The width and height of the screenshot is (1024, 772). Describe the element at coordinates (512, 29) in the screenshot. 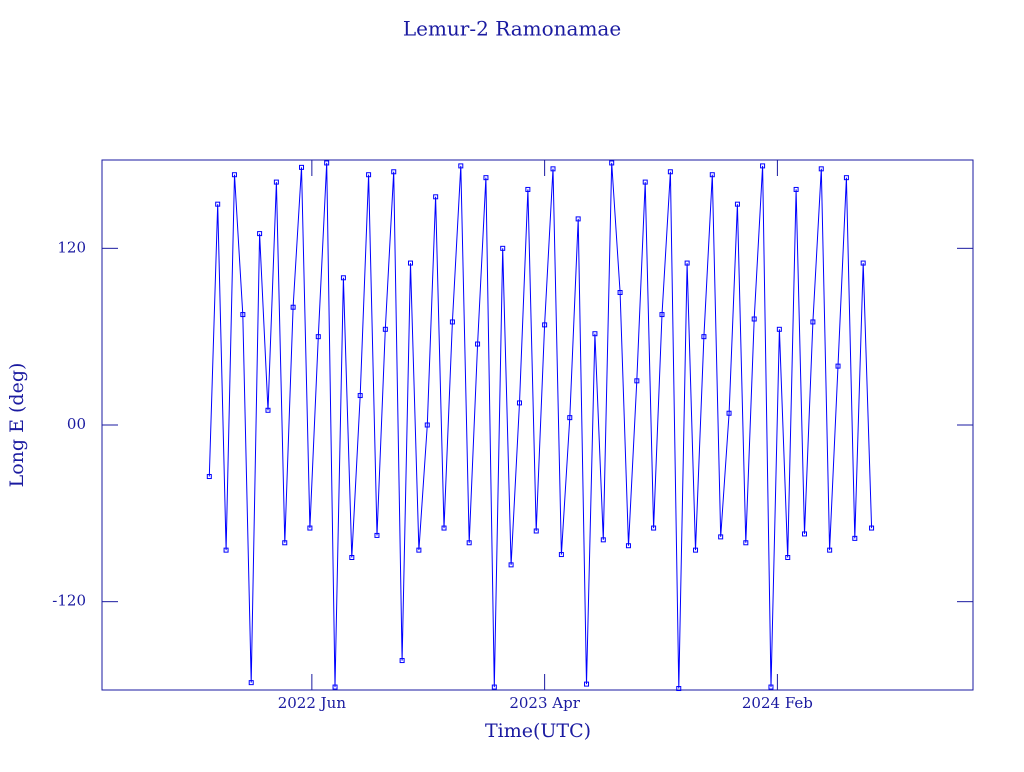

I see `chart-title: Lemur-2 Ramonamae` at that location.